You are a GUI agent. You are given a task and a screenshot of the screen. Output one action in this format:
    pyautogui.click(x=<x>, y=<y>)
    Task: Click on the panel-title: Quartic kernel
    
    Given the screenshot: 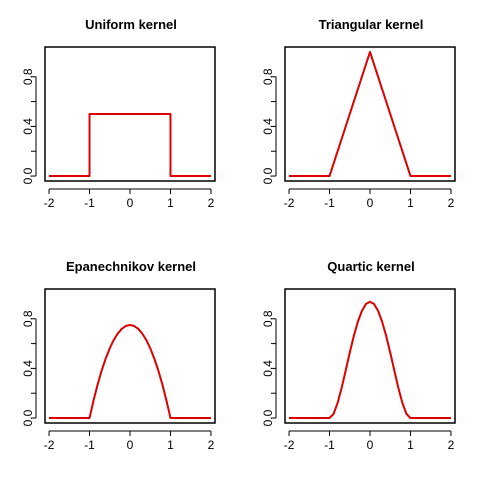 What is the action you would take?
    pyautogui.click(x=370, y=266)
    